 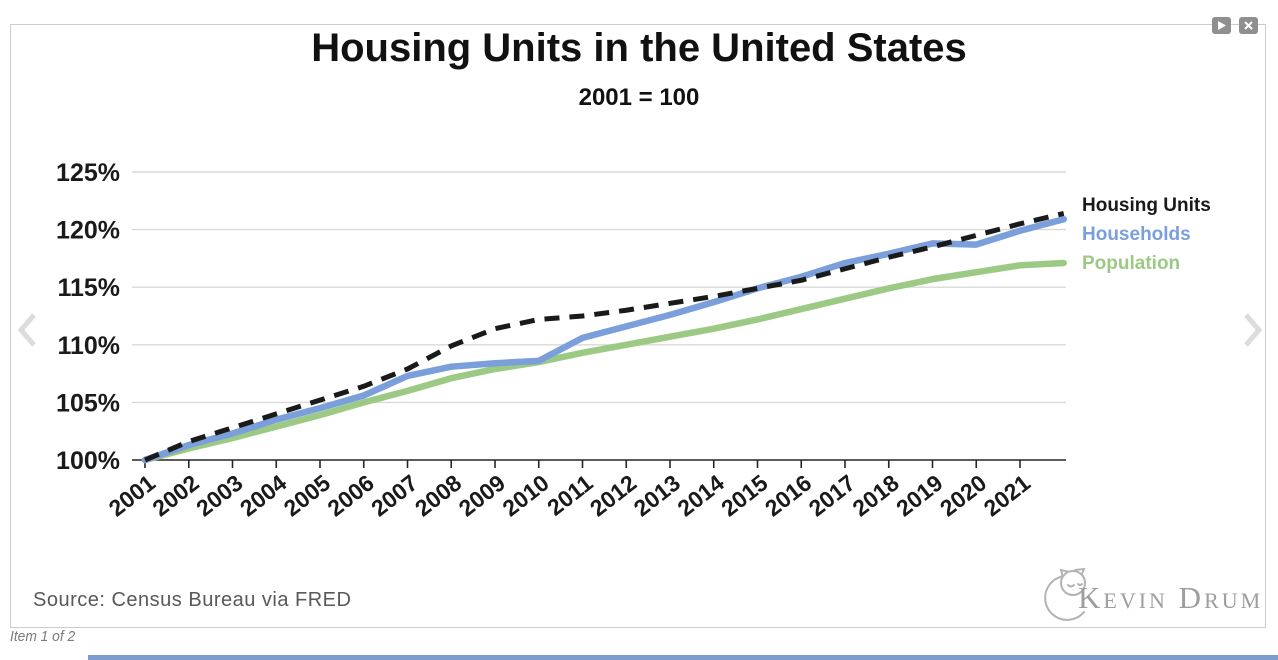 What do you see at coordinates (43, 636) in the screenshot?
I see `item-counter: Item 1 of 2` at bounding box center [43, 636].